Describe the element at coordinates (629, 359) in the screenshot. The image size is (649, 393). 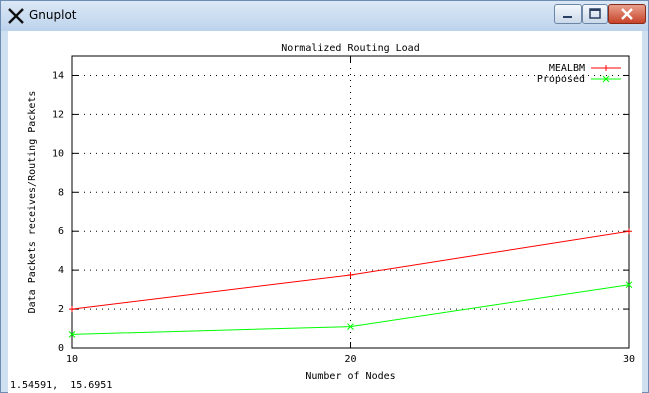
I see `x-tick-label: 30` at that location.